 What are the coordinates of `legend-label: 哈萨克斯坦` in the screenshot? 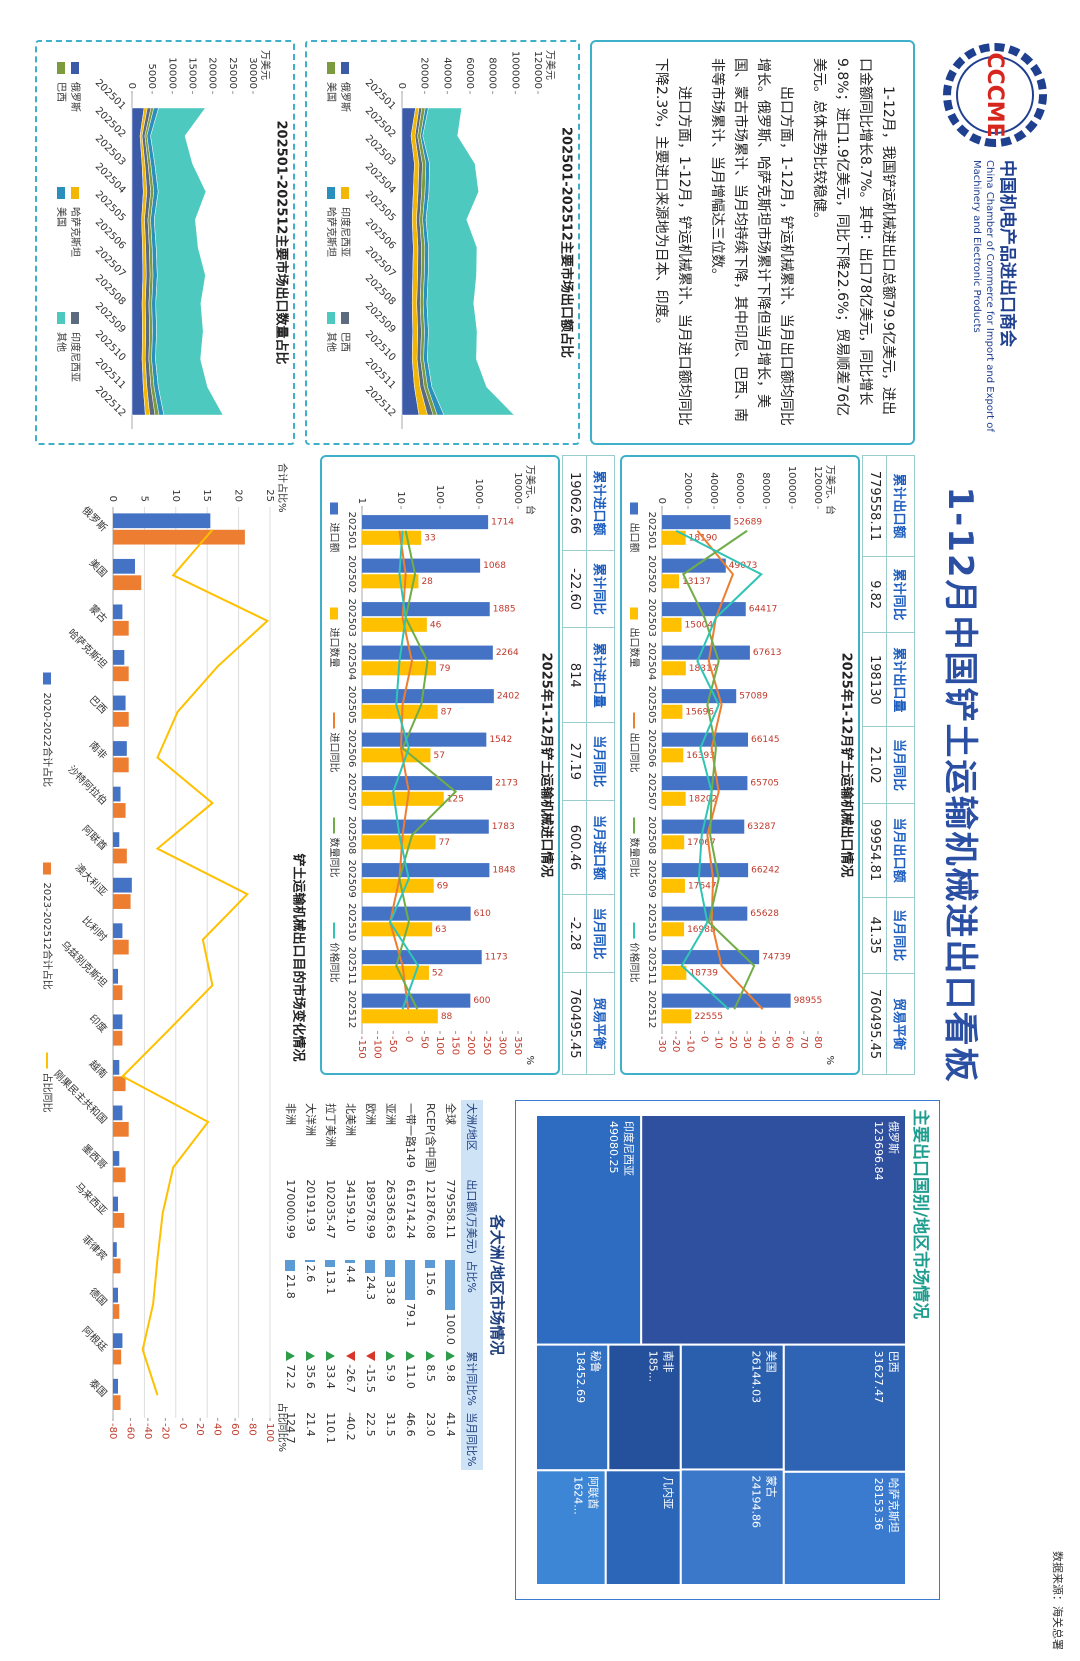 It's located at (75, 232).